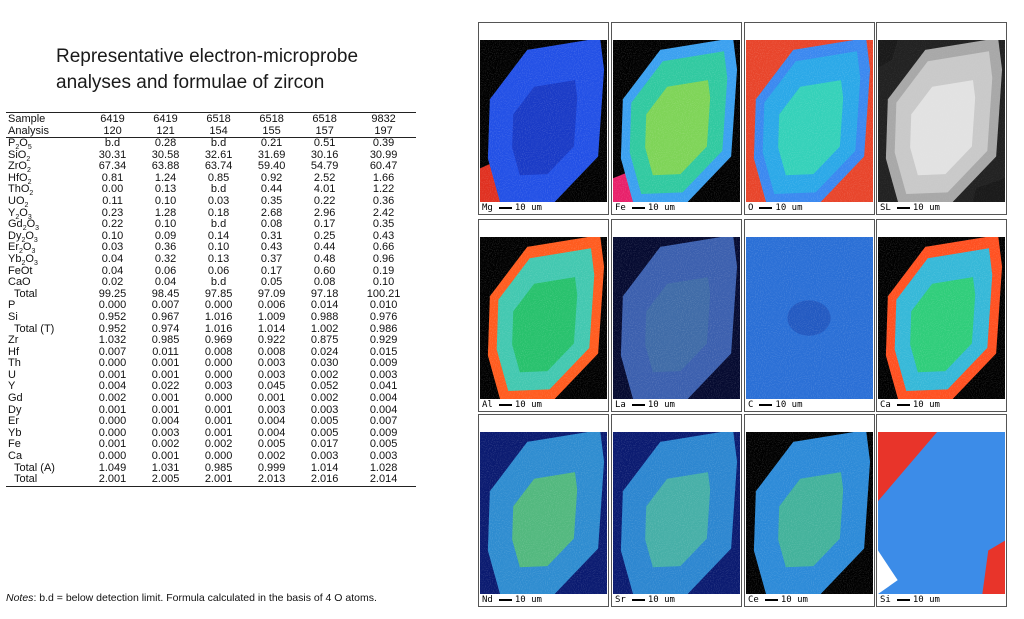 The image size is (1024, 619). Describe the element at coordinates (211, 433) in the screenshot. I see `table-row: Yb 0.000 0.003 0.001 0.004 0.005 0.009` at that location.